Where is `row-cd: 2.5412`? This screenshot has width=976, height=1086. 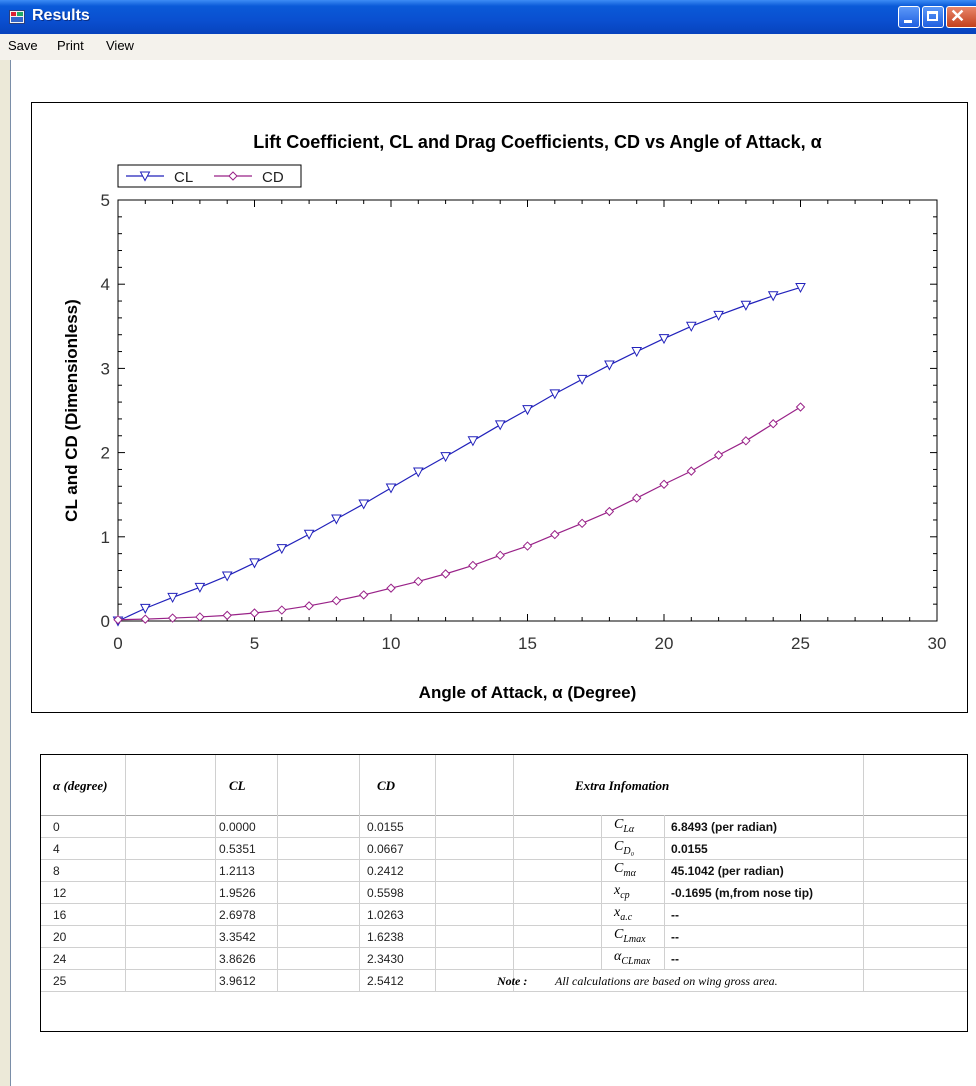
row-cd: 2.5412 is located at coordinates (385, 981).